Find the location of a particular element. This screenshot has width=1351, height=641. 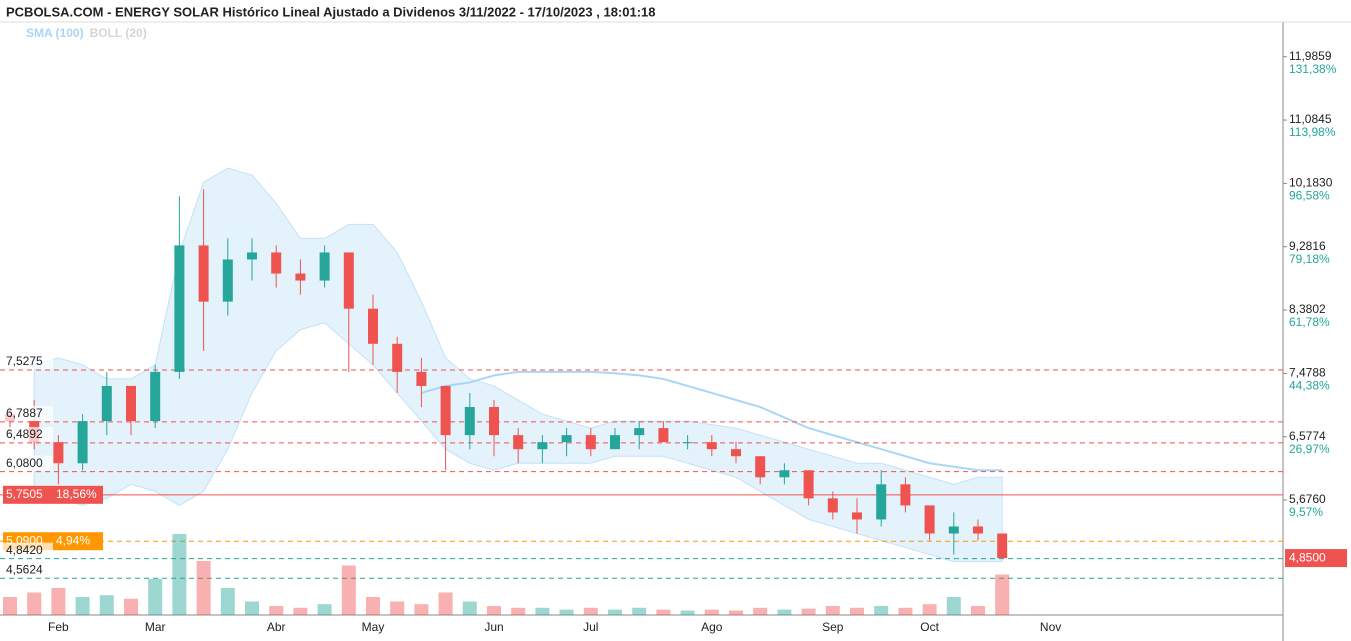

level-badge is located at coordinates (53, 494).